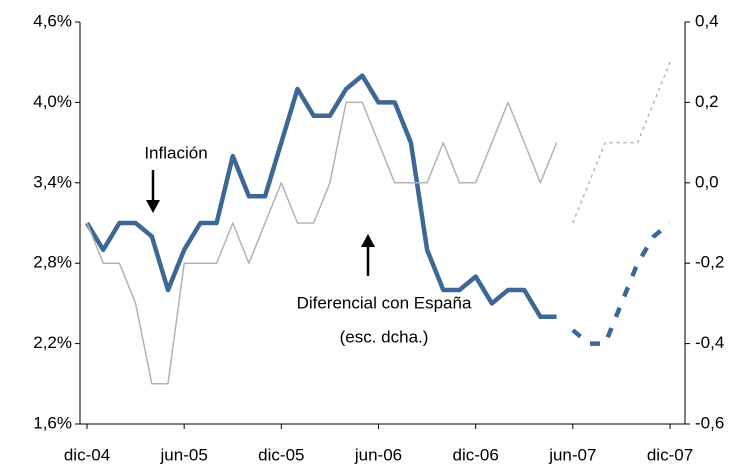  I want to click on x-tick-label: jun-07, so click(572, 454).